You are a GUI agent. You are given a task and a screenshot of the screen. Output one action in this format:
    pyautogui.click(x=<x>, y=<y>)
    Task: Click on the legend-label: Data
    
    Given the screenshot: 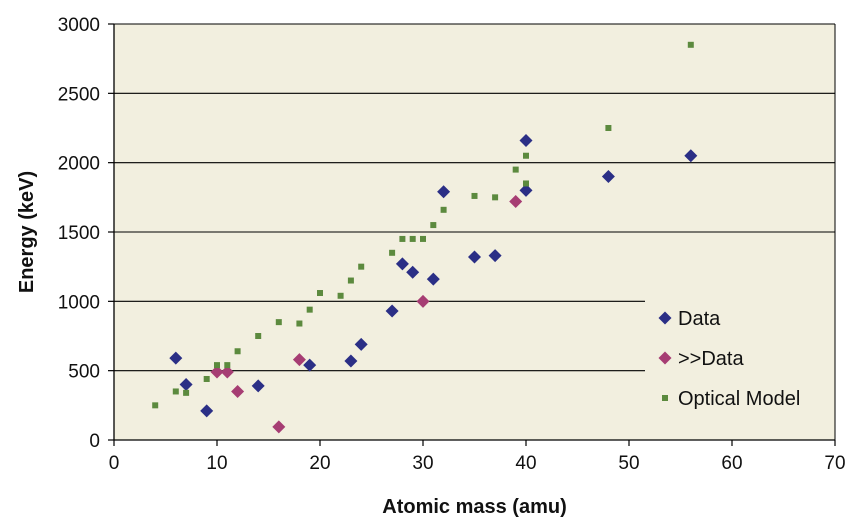 What is the action you would take?
    pyautogui.click(x=699, y=319)
    